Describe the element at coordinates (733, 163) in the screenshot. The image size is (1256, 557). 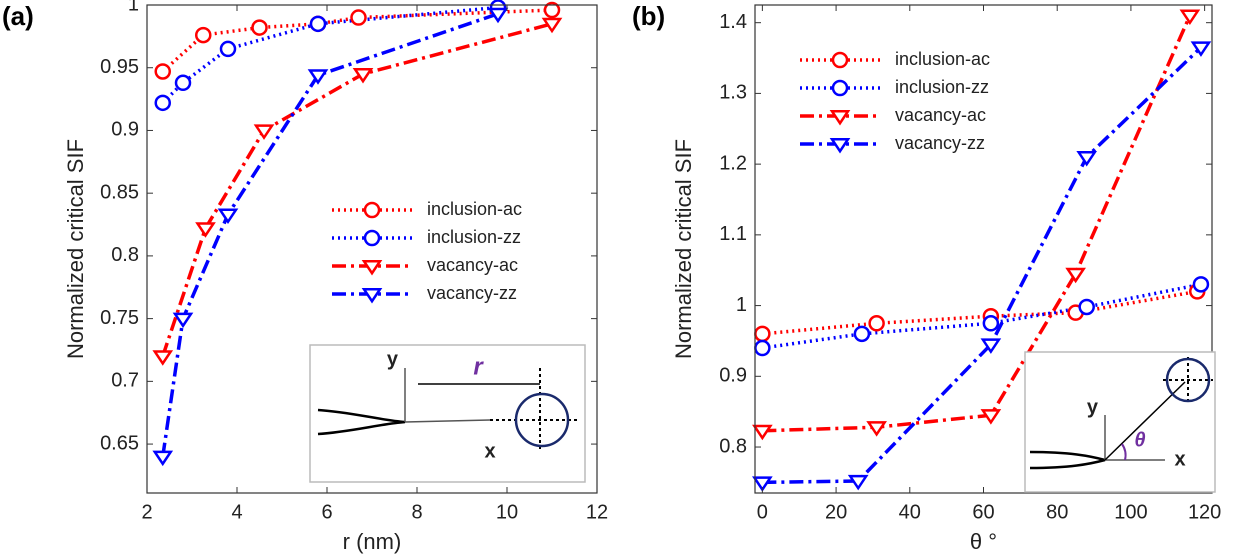
I see `y-tick-label: 1.2` at that location.